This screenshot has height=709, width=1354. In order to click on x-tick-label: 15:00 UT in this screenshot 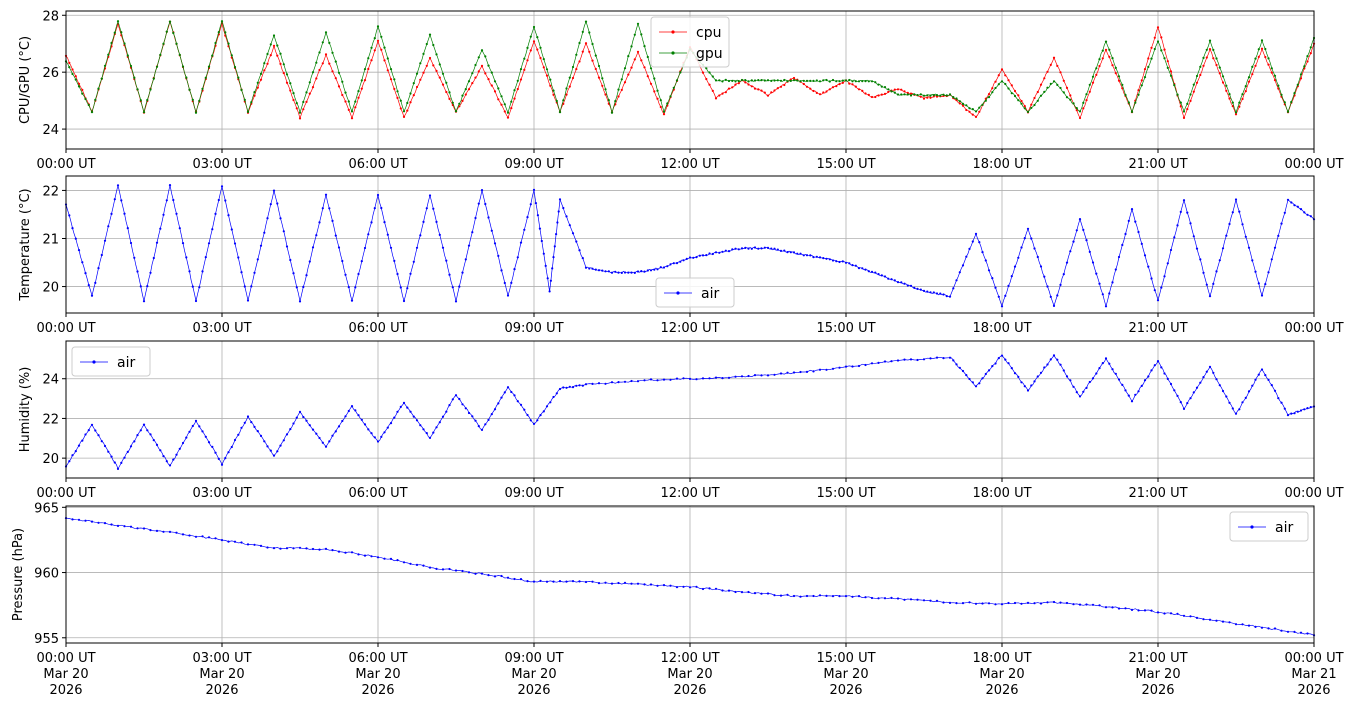, I will do `click(845, 164)`.